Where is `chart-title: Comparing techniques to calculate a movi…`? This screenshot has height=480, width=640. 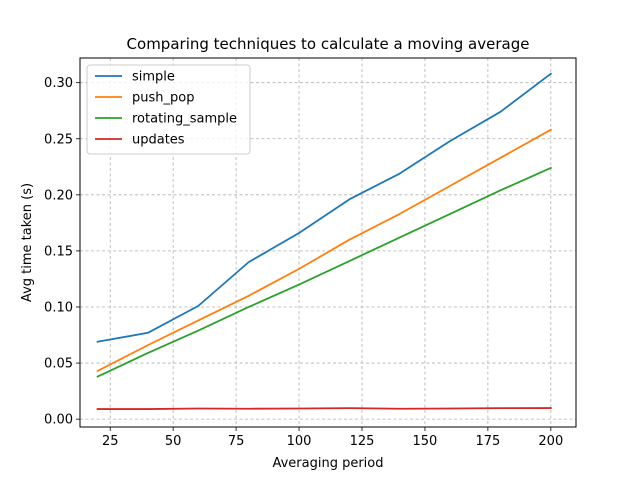 chart-title: Comparing techniques to calculate a movi… is located at coordinates (328, 44).